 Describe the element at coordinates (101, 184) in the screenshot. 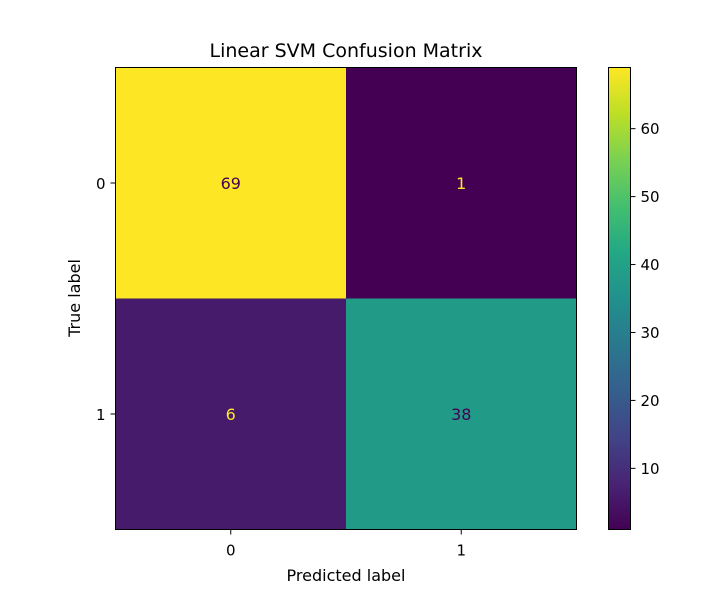

I see `y-tick-label: 0` at that location.